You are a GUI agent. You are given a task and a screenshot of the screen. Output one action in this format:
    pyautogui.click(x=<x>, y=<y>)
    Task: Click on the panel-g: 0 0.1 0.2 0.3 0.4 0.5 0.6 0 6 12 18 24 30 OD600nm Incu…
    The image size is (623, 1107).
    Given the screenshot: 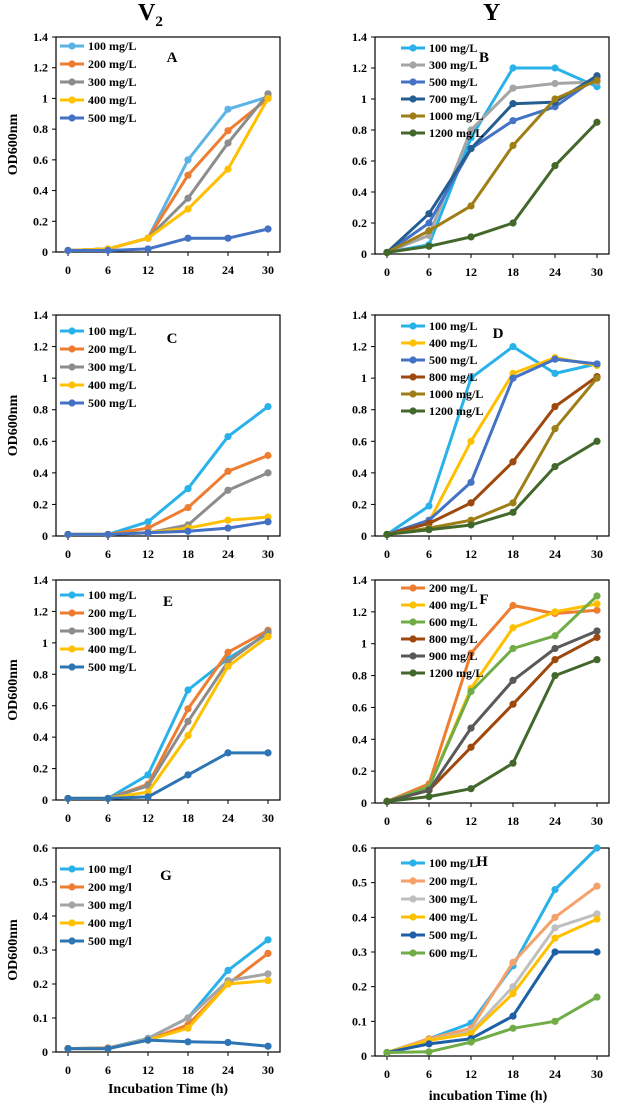 What is the action you would take?
    pyautogui.click(x=143, y=969)
    